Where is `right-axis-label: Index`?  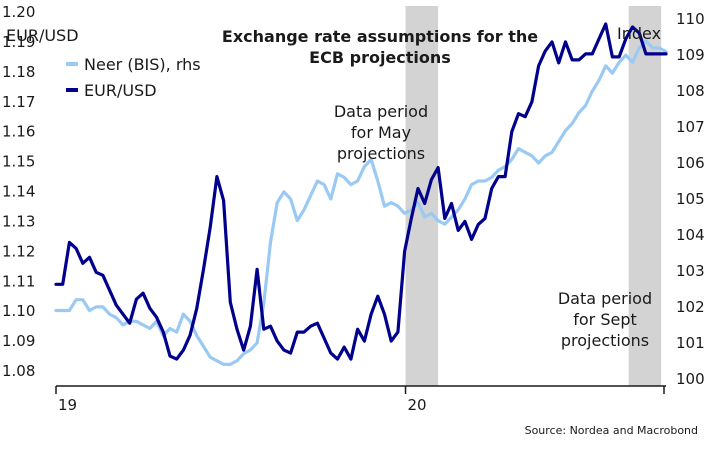
right-axis-label: Index is located at coordinates (639, 33).